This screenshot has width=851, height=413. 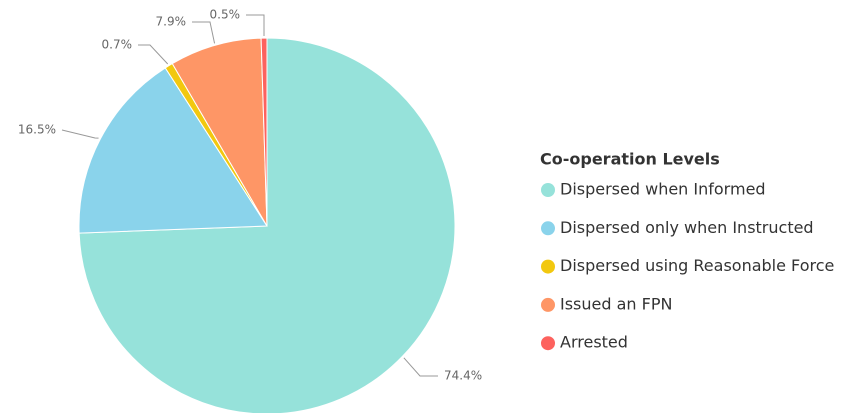 I want to click on legend-label: Dispersed only when Instructed, so click(x=687, y=227).